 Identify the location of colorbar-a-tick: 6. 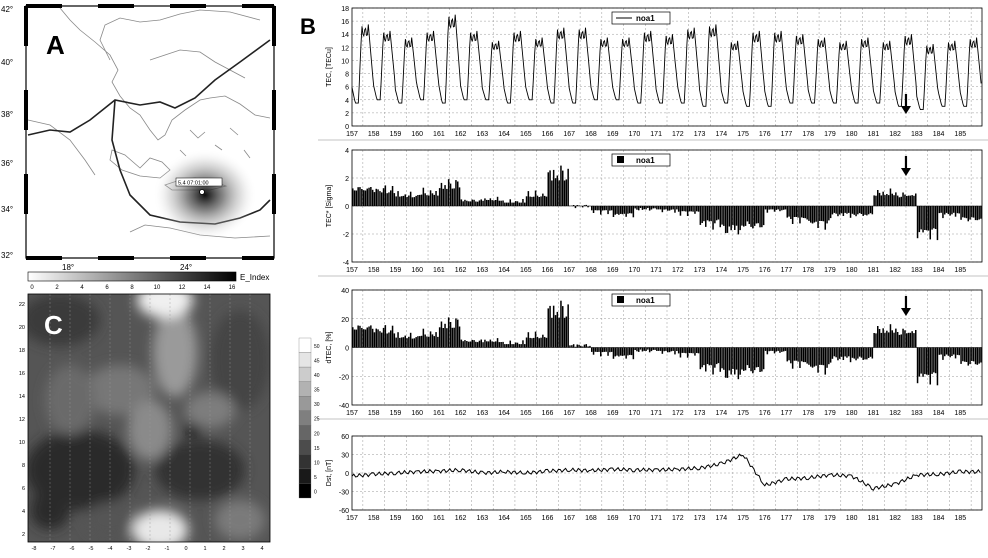
(107, 288).